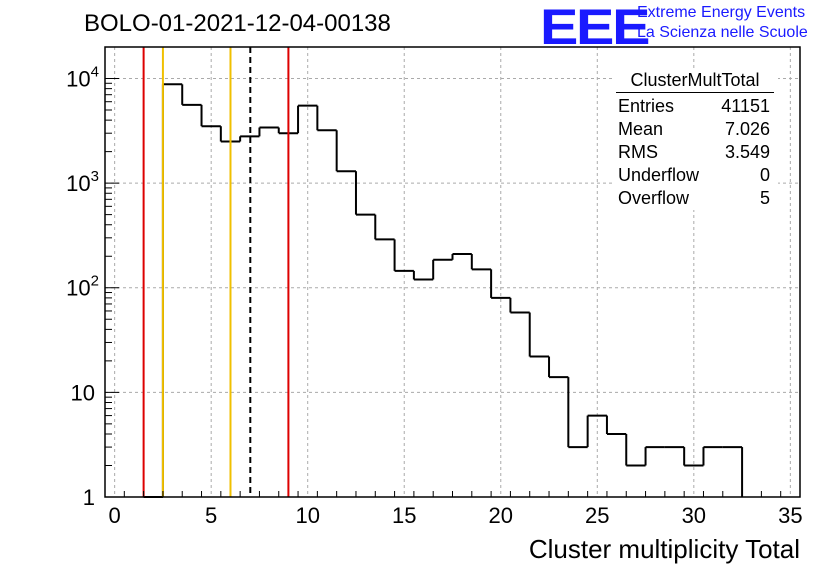 The height and width of the screenshot is (572, 836). Describe the element at coordinates (211, 515) in the screenshot. I see `x-tick-label: 5` at that location.